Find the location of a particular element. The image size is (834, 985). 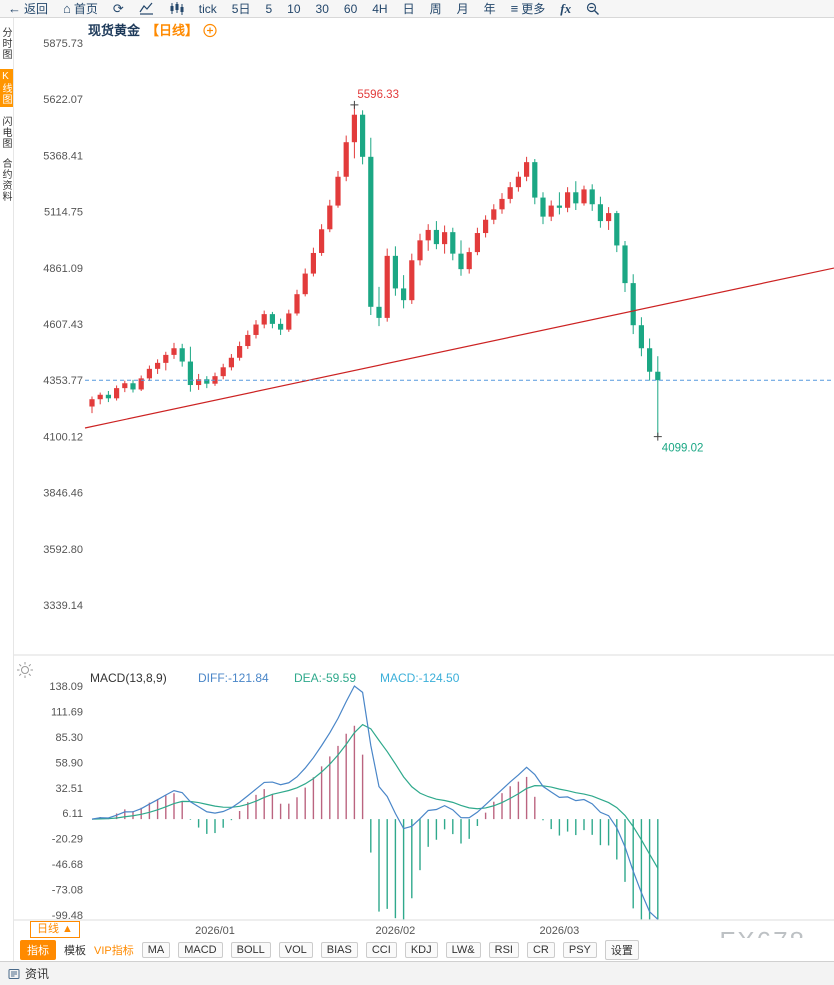

sidebar-item-kline-chart: K线图 is located at coordinates (6, 88).